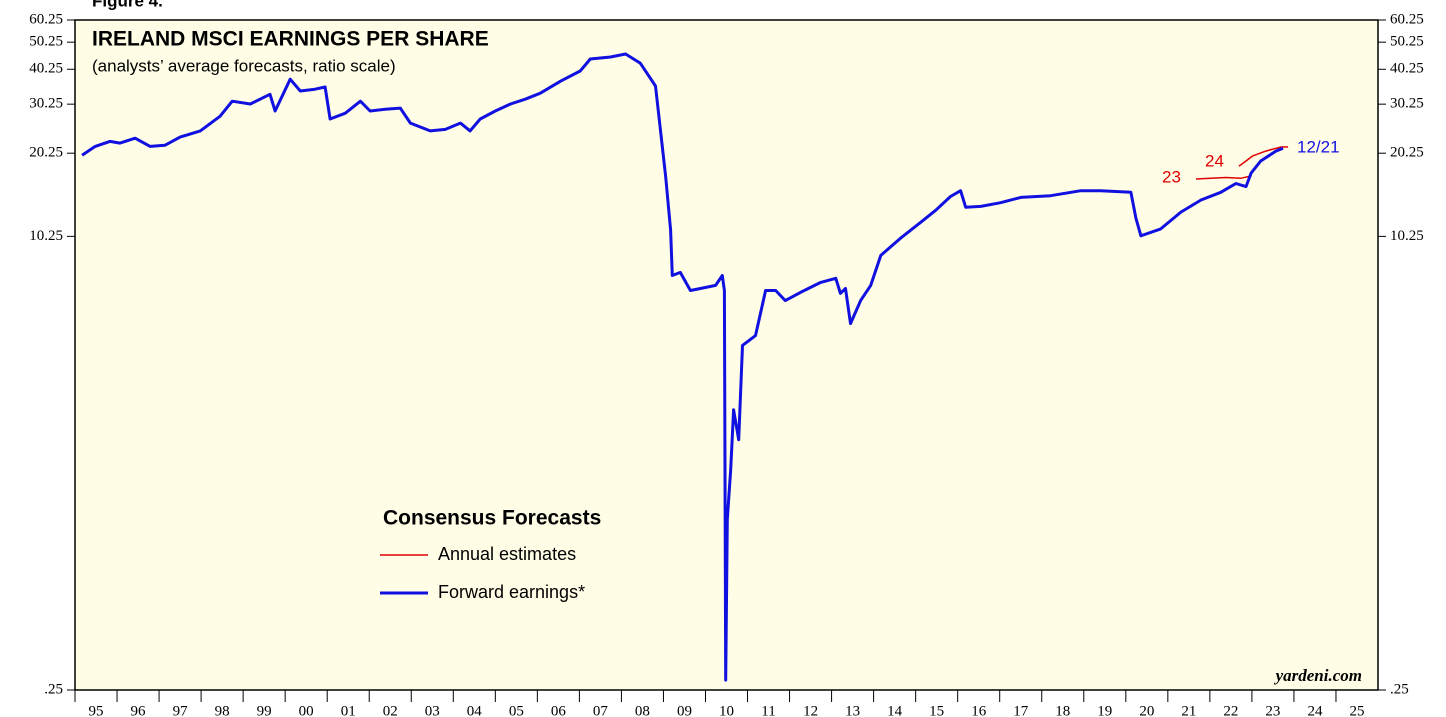 Image resolution: width=1446 pixels, height=717 pixels. What do you see at coordinates (475, 710) in the screenshot?
I see `x-tick-label: 04` at bounding box center [475, 710].